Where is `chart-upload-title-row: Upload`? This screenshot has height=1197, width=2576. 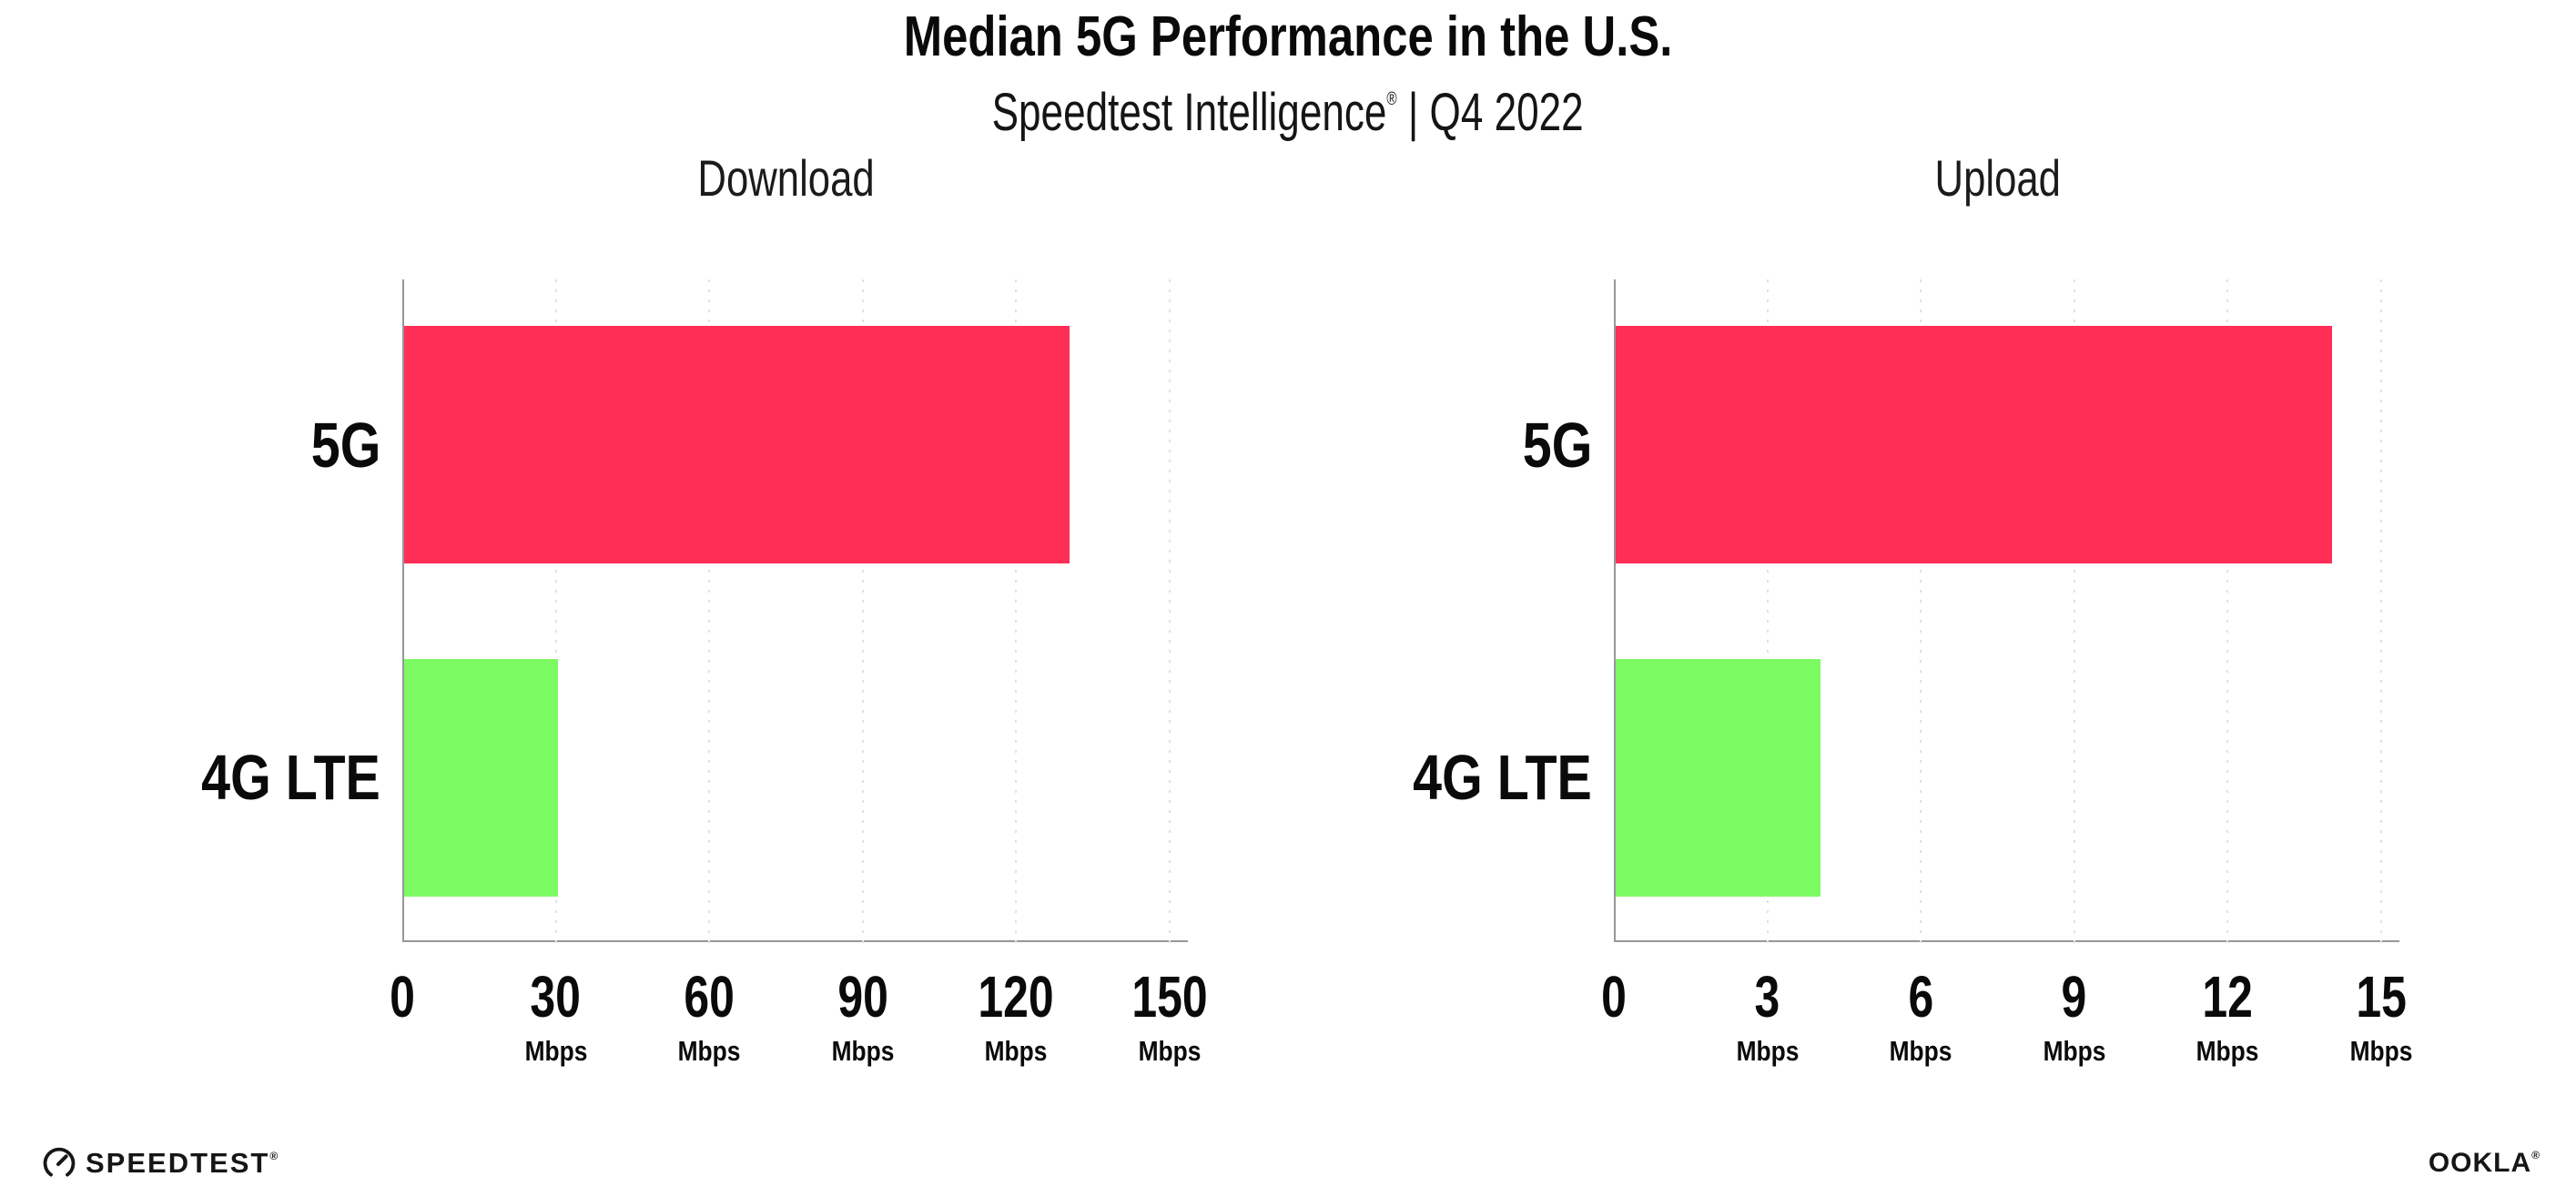 chart-upload-title-row: Upload is located at coordinates (1997, 213).